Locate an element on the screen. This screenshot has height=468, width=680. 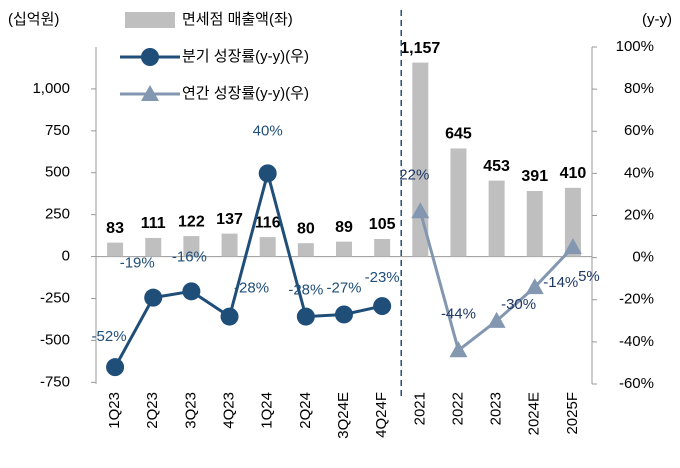
y-tick-label: 750 is located at coordinates (57, 130).